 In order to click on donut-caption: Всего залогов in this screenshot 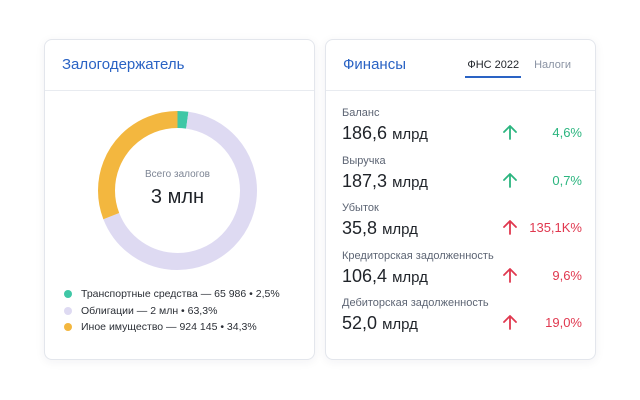, I will do `click(177, 174)`.